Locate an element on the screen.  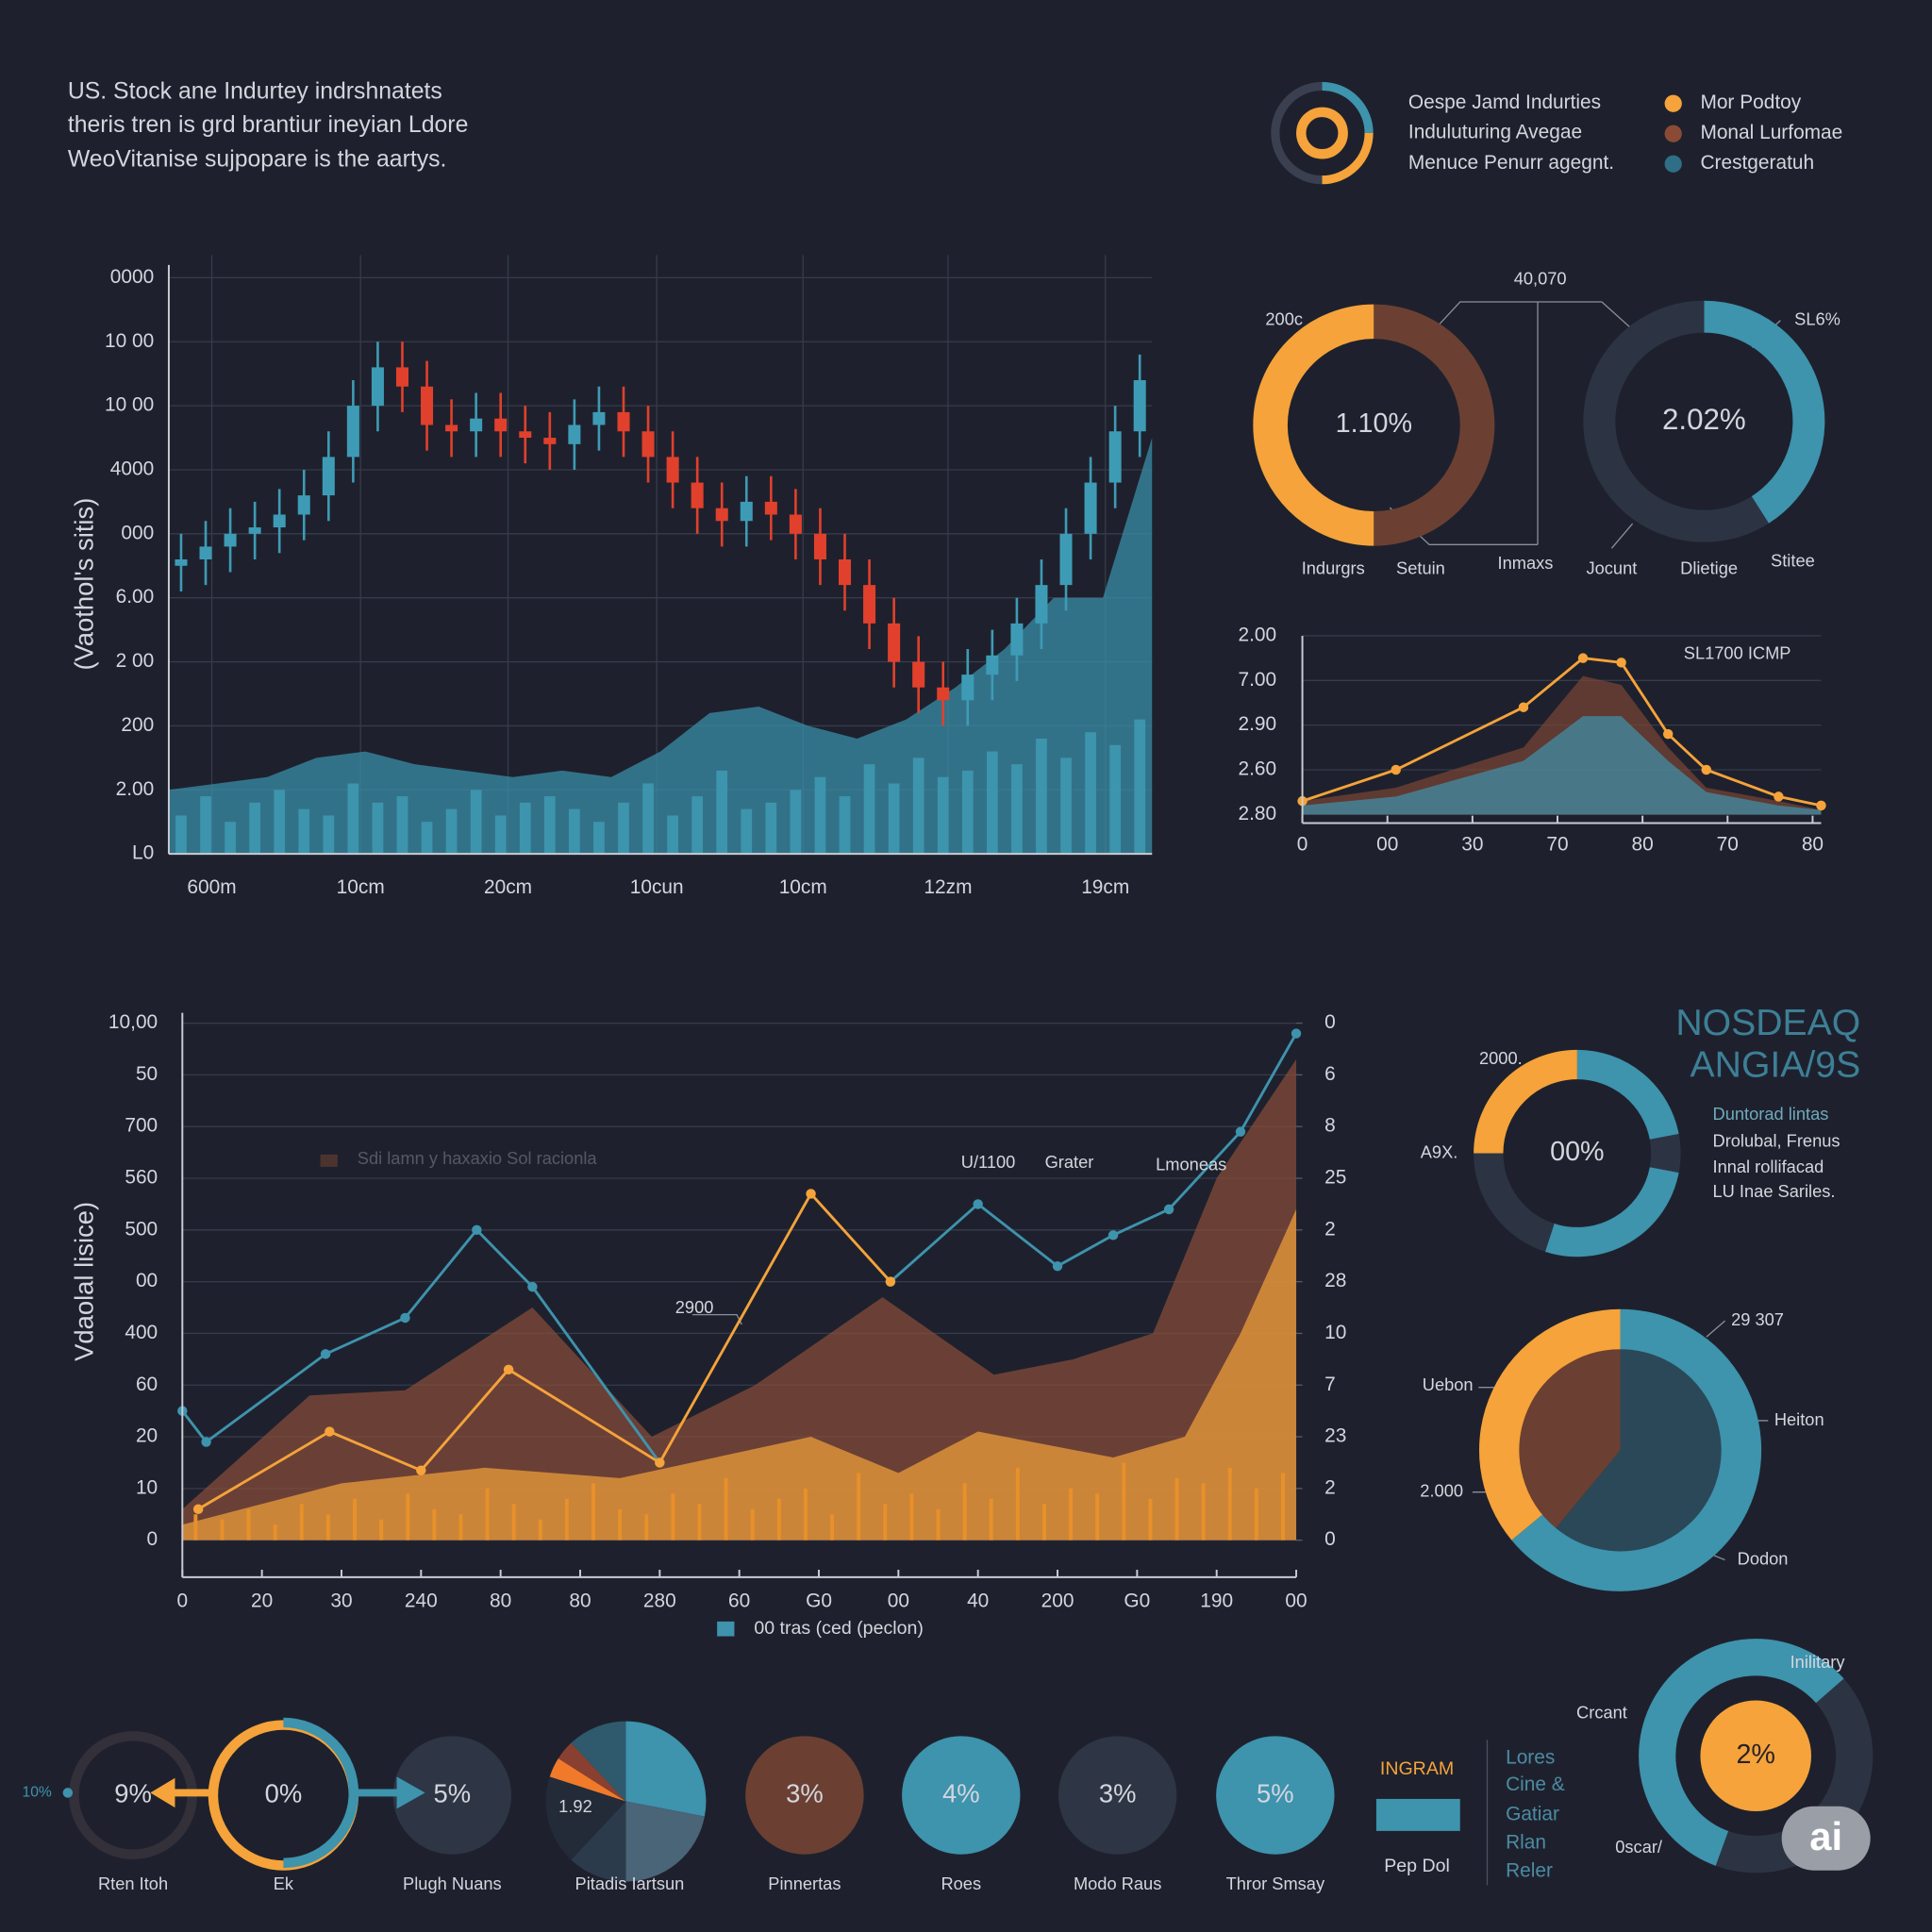
annotation: Sdi lamn y haxaxio Sol racionla is located at coordinates (478, 1158).